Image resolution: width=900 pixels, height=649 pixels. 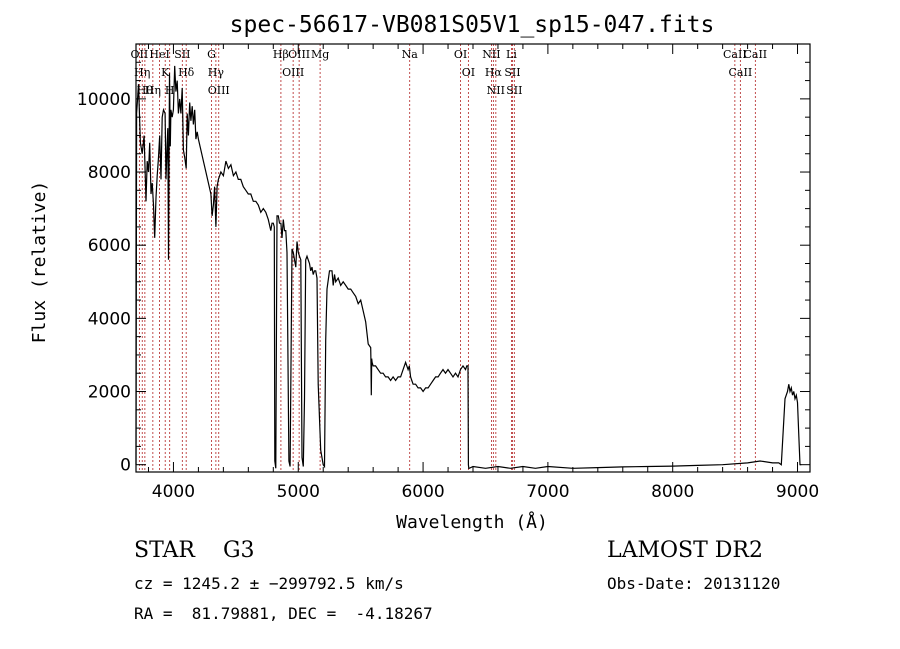 What do you see at coordinates (298, 492) in the screenshot?
I see `x-tick-label: 5000` at bounding box center [298, 492].